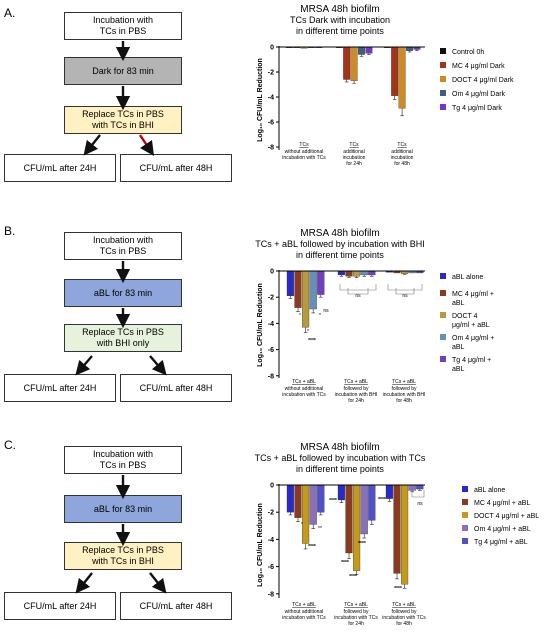 Image resolution: width=550 pixels, height=634 pixels. What do you see at coordinates (123, 460) in the screenshot?
I see `flow-c-step1: Incubation with TCs in PBS` at bounding box center [123, 460].